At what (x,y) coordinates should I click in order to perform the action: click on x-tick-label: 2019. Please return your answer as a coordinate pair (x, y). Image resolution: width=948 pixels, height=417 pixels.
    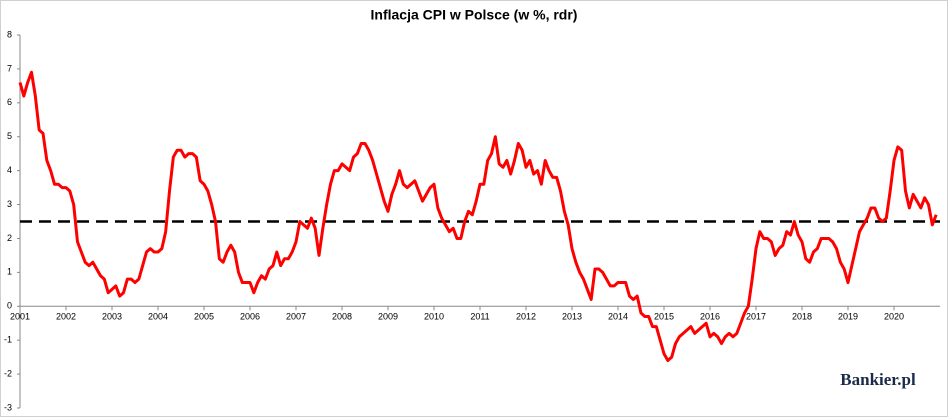
    Looking at the image, I should click on (848, 317).